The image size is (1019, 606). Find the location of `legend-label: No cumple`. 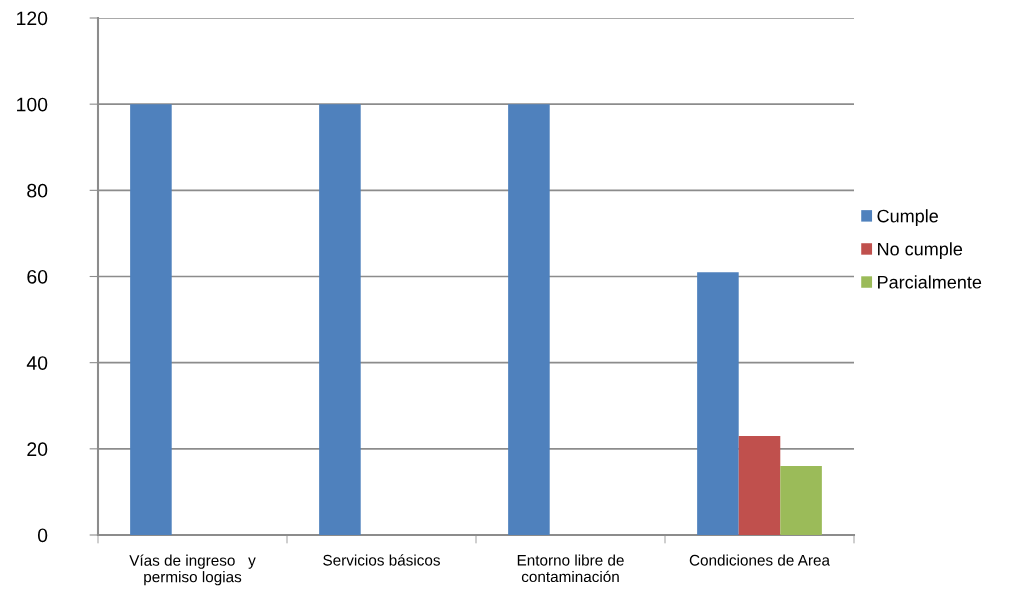

legend-label: No cumple is located at coordinates (920, 251).